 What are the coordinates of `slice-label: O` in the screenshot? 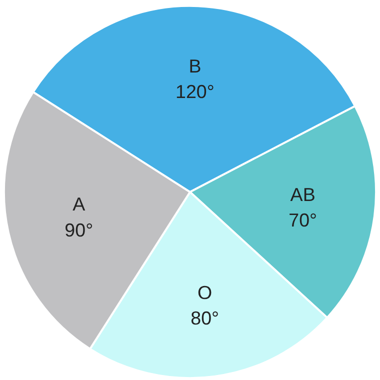 It's located at (205, 292).